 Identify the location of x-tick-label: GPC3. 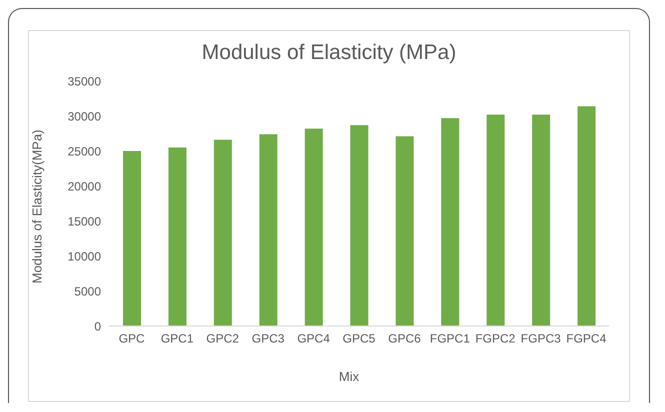
(268, 339).